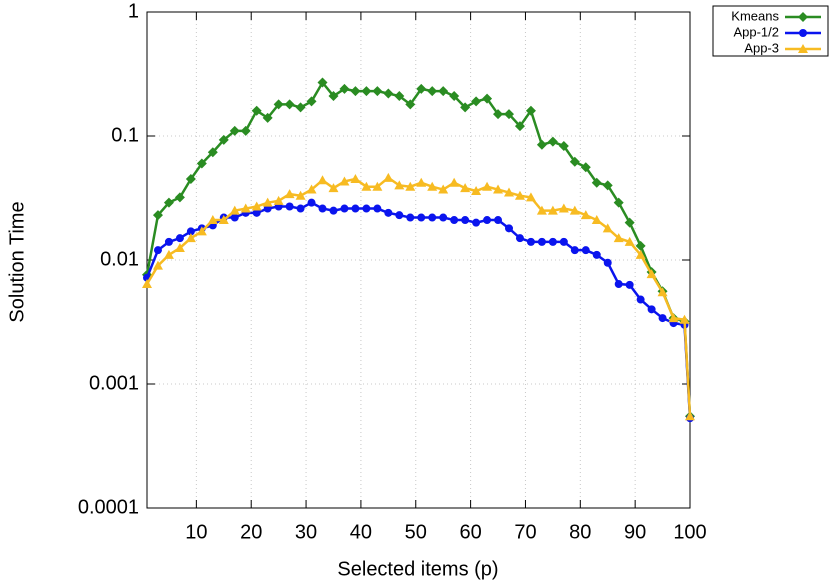  I want to click on x-tick-label: 90, so click(635, 532).